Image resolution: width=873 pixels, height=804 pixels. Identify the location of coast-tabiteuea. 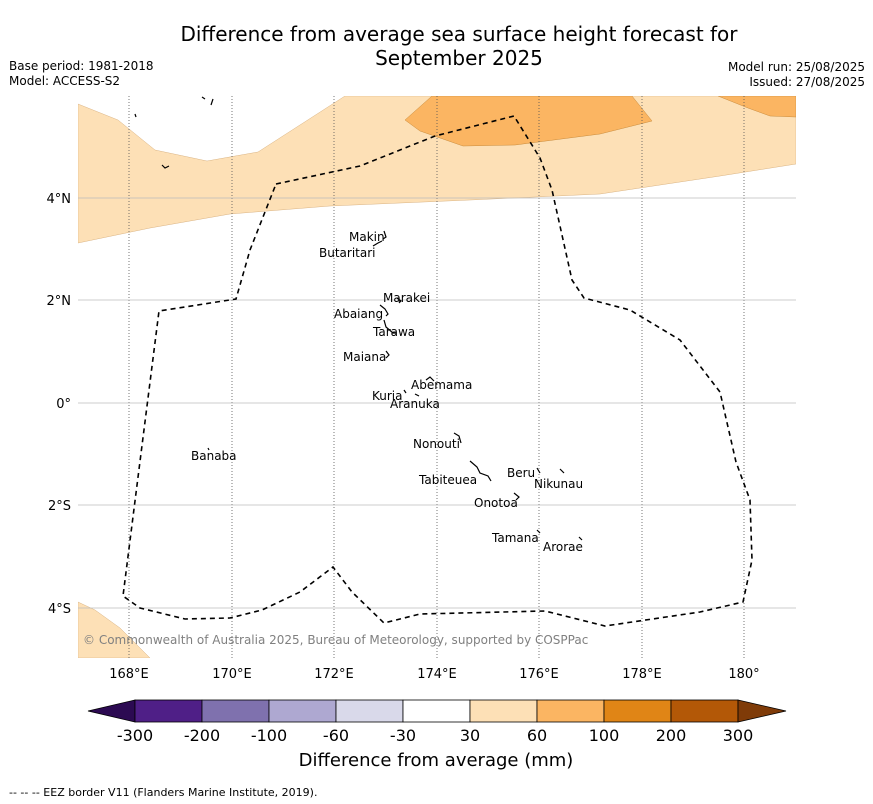
(480, 471).